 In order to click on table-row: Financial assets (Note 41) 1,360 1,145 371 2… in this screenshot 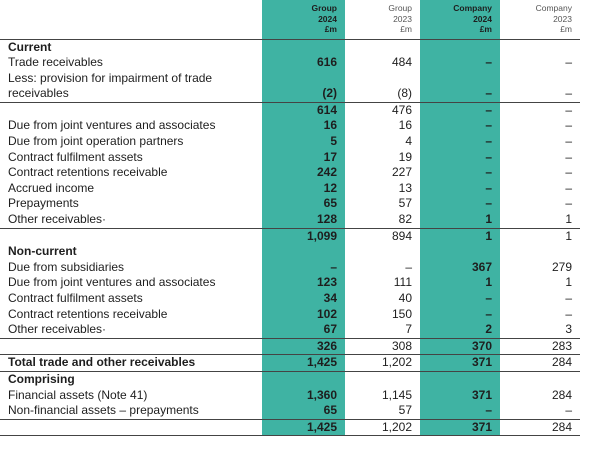, I will do `click(290, 395)`.